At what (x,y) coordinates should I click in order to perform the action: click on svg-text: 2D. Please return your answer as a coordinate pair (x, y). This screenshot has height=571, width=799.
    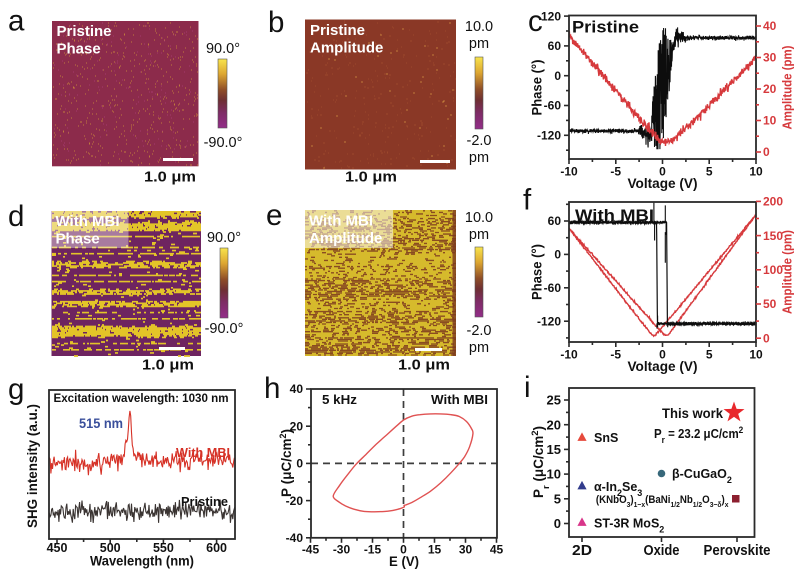
    Looking at the image, I should click on (582, 551).